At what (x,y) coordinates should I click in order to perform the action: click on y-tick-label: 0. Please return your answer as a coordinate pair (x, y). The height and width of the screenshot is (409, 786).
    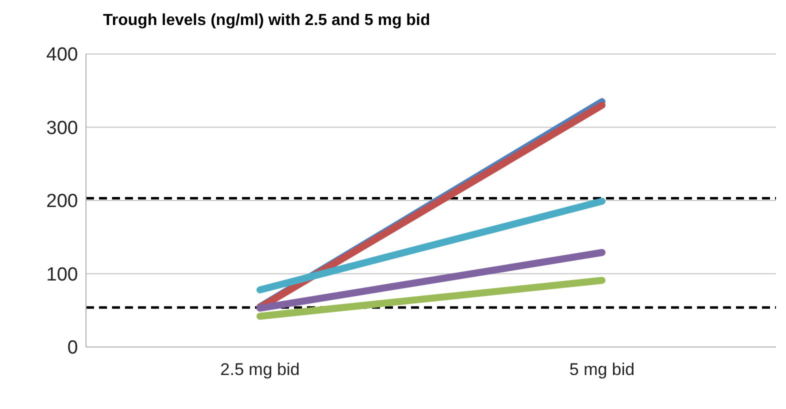
    Looking at the image, I should click on (72, 348).